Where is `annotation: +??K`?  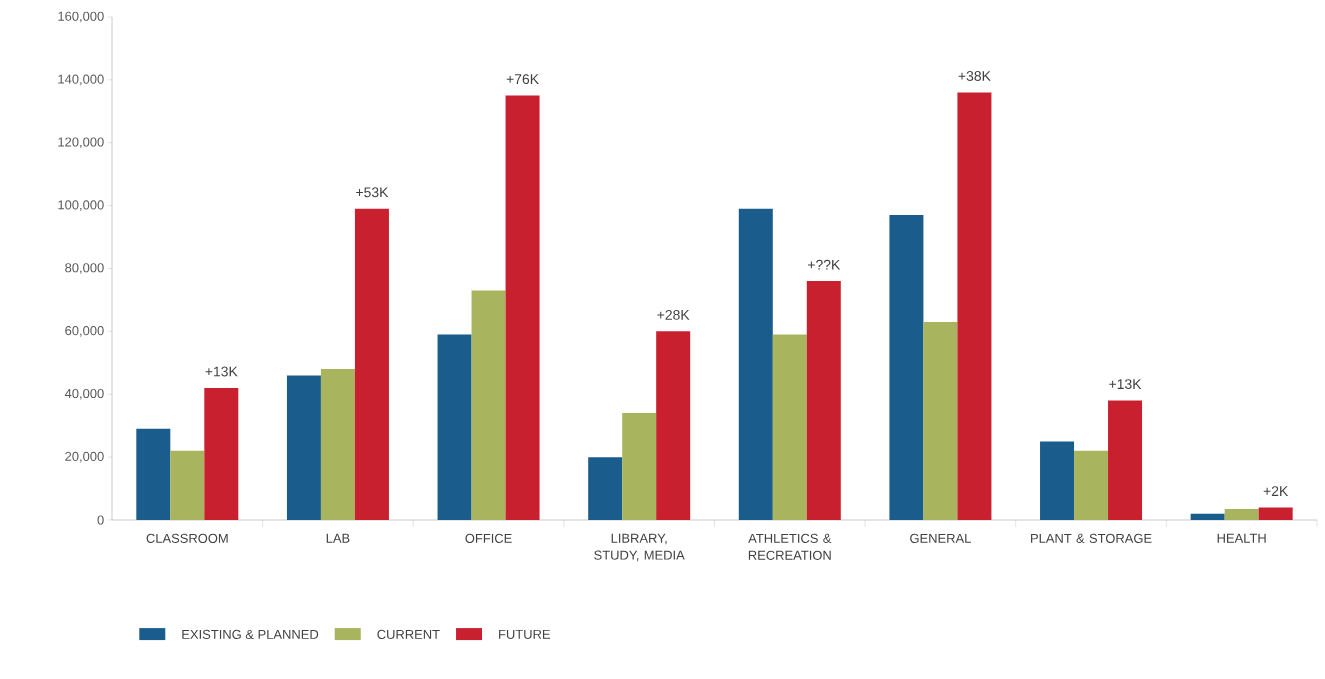
annotation: +??K is located at coordinates (824, 264).